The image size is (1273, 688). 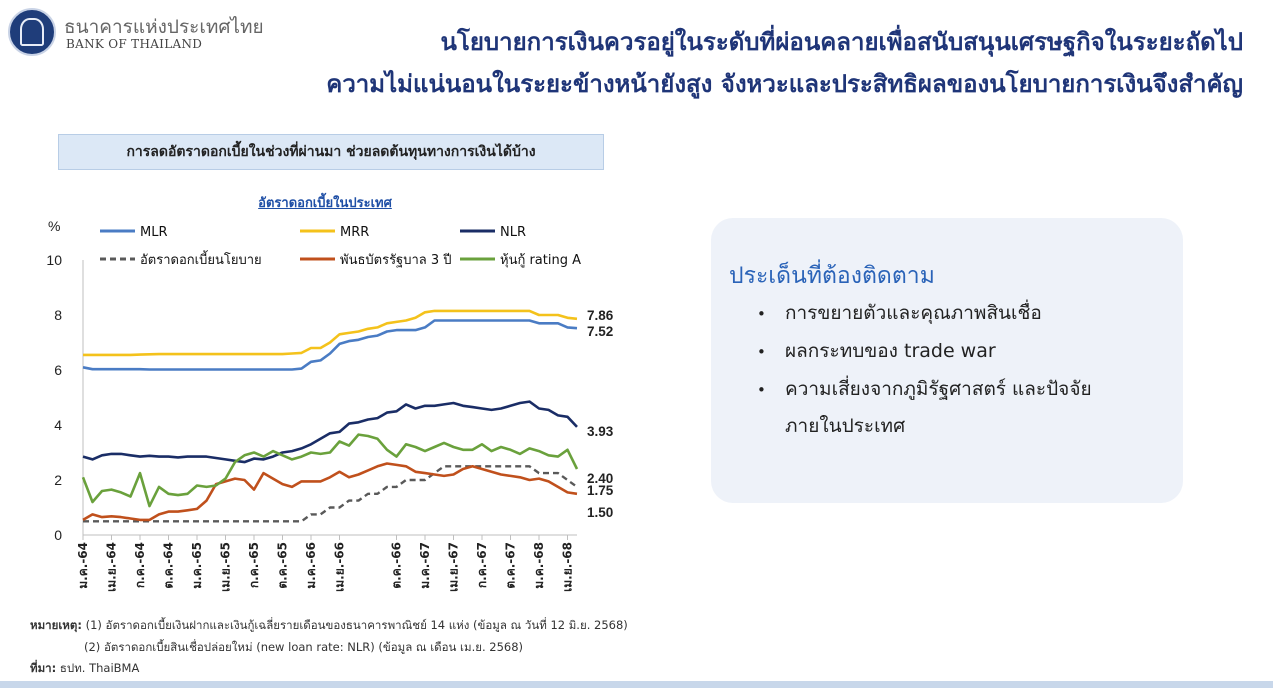 What do you see at coordinates (58, 370) in the screenshot?
I see `y-tick-label: 6` at bounding box center [58, 370].